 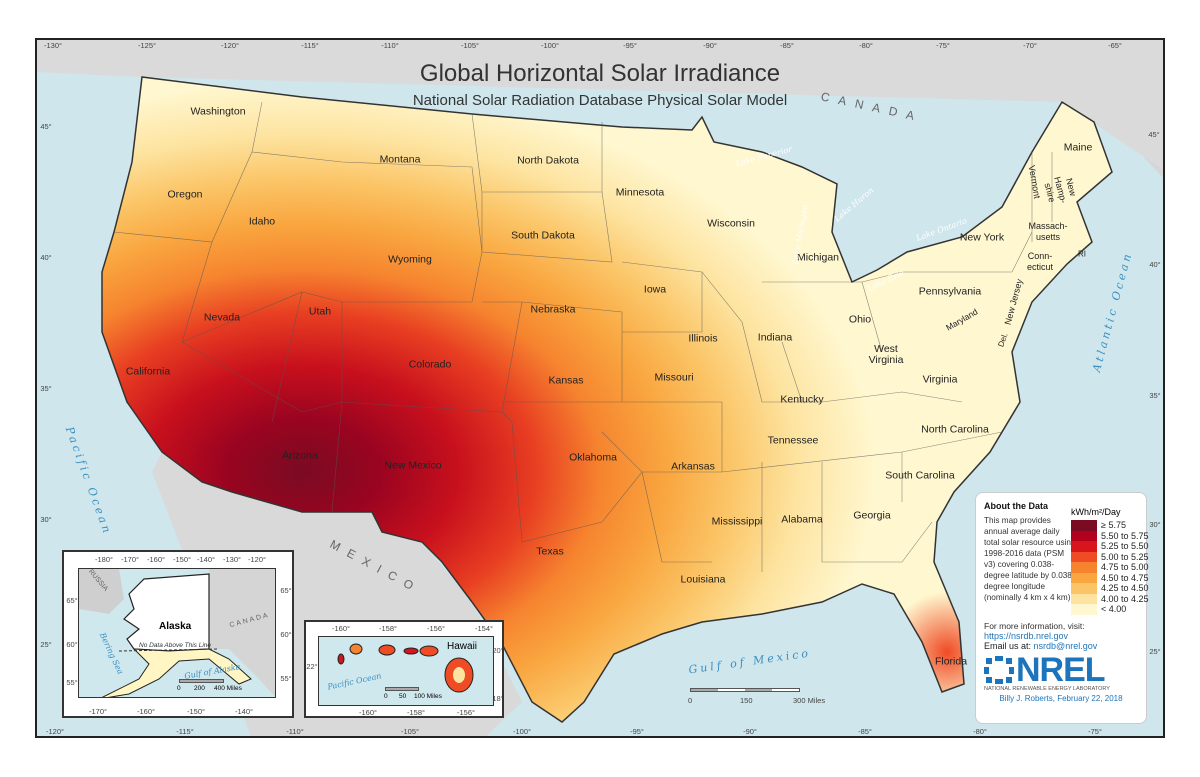 What do you see at coordinates (566, 380) in the screenshot?
I see `state-label: Kansas` at bounding box center [566, 380].